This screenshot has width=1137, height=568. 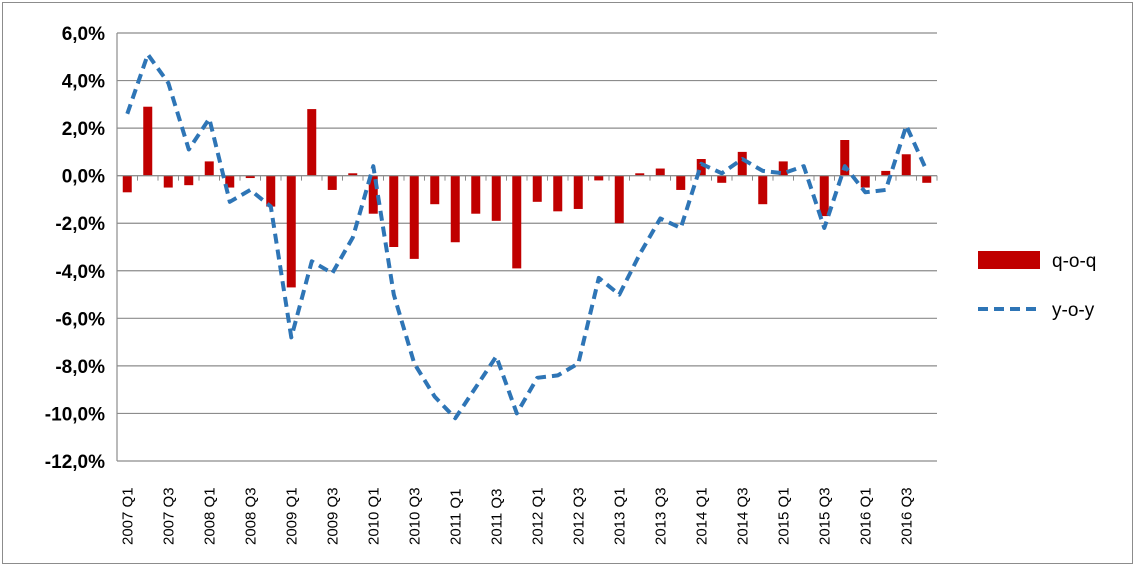 I want to click on y-tick-label: 2,0%, so click(x=83, y=129).